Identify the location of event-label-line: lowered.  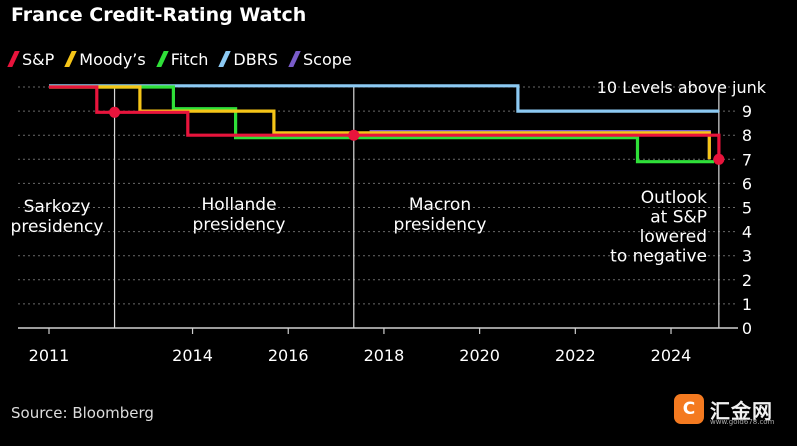
(673, 237).